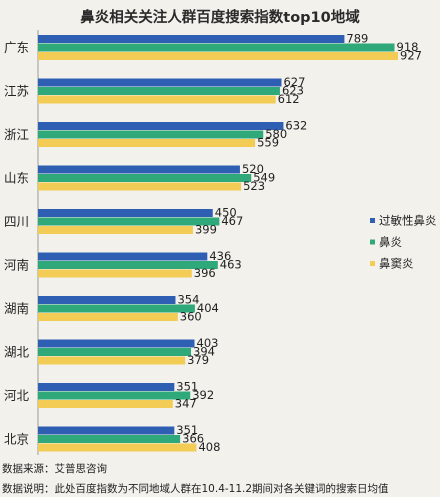  Describe the element at coordinates (16, 178) in the screenshot. I see `category-label: 山东` at that location.